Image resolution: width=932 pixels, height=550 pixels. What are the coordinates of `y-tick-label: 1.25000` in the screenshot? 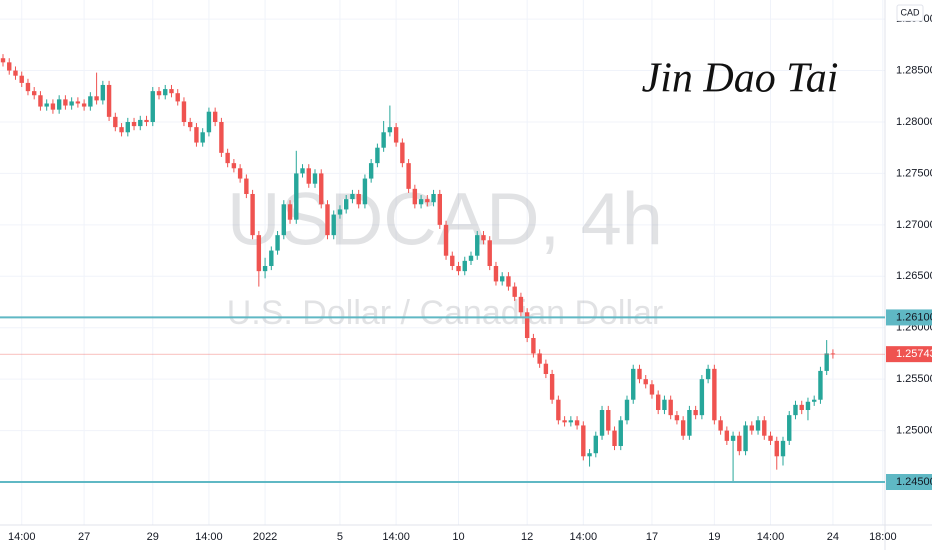 It's located at (914, 430).